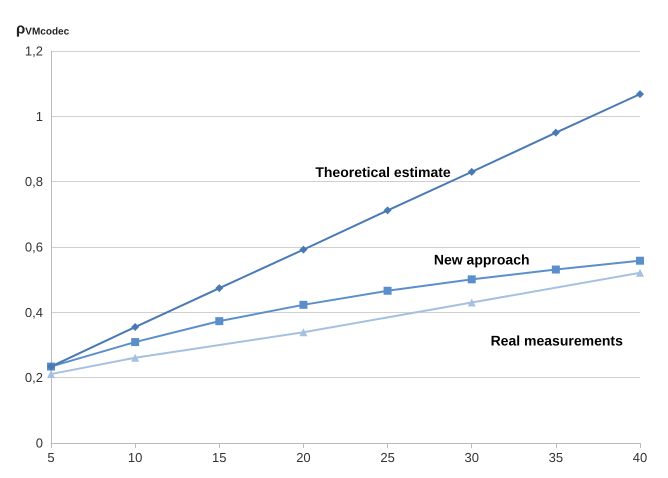 This screenshot has width=668, height=478. Describe the element at coordinates (43, 29) in the screenshot. I see `y-axis-title: ρVMcodec` at that location.